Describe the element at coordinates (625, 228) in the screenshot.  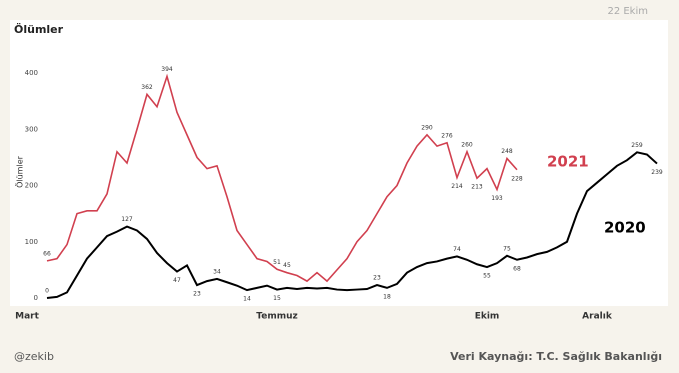
I see `series-name: 2020` at that location.